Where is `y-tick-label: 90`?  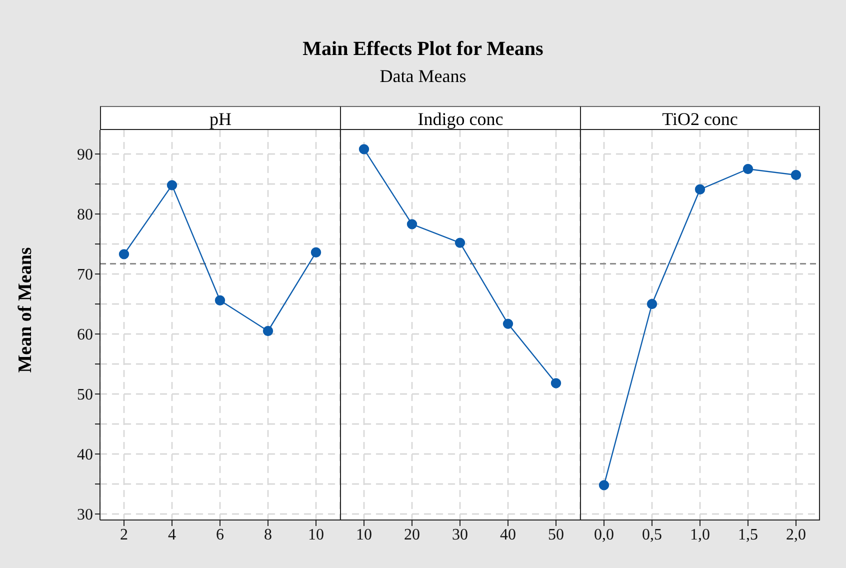 y-tick-label: 90 is located at coordinates (85, 155).